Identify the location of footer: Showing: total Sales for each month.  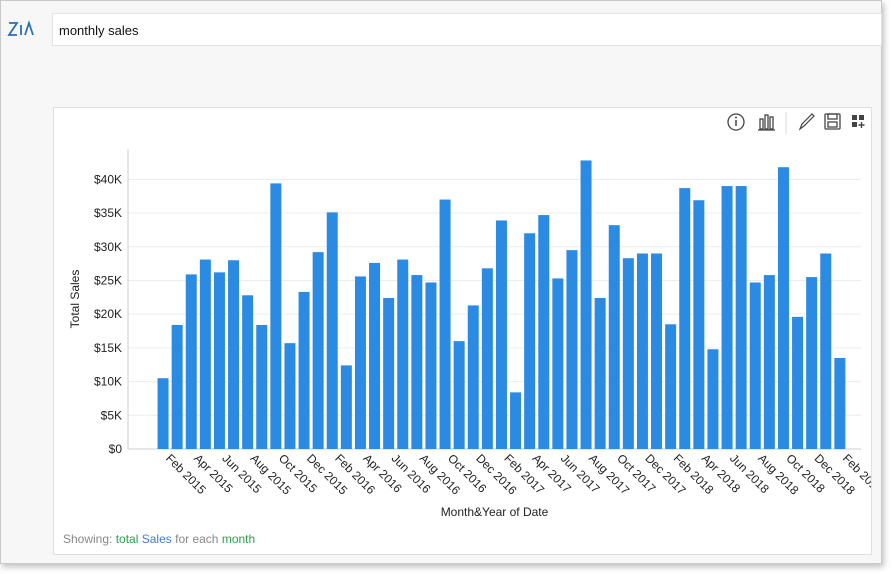
(159, 539).